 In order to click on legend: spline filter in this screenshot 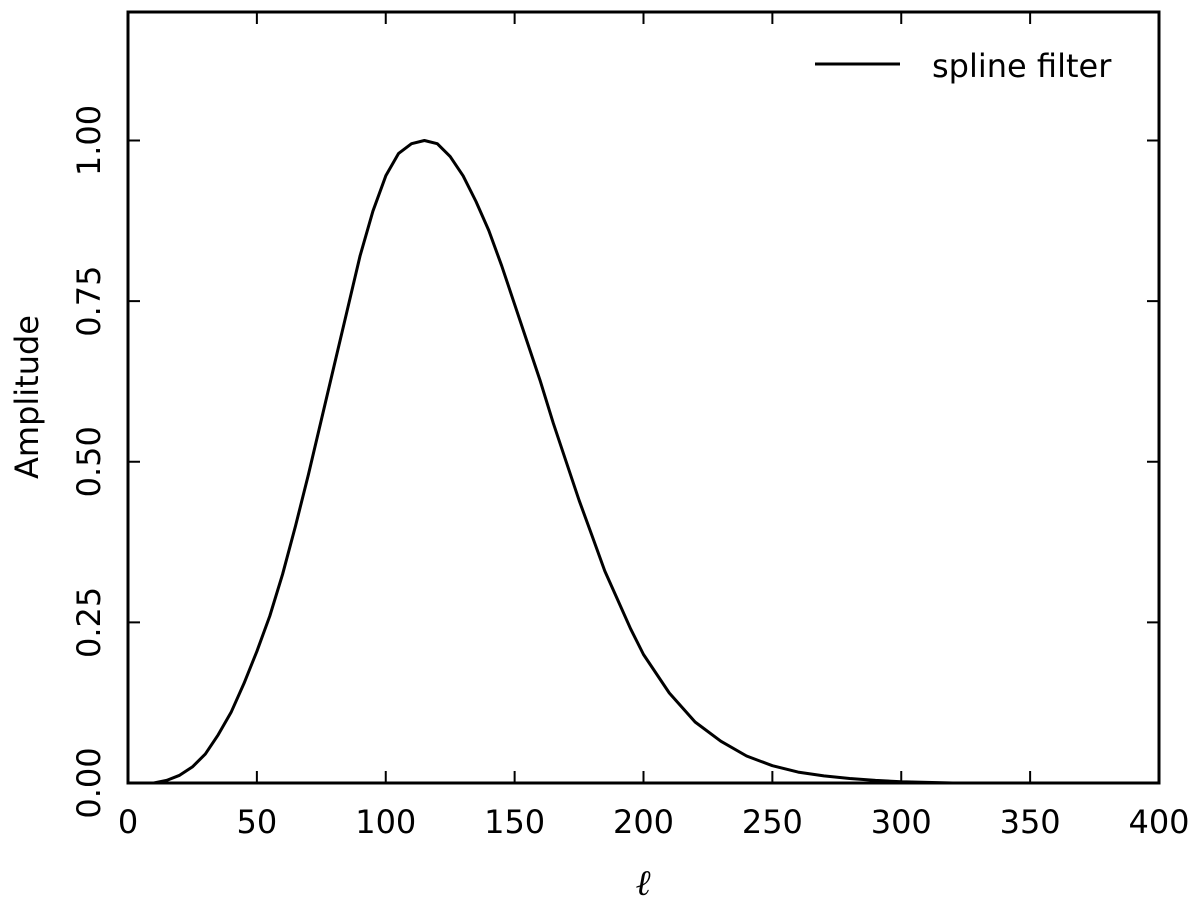, I will do `click(963, 66)`.